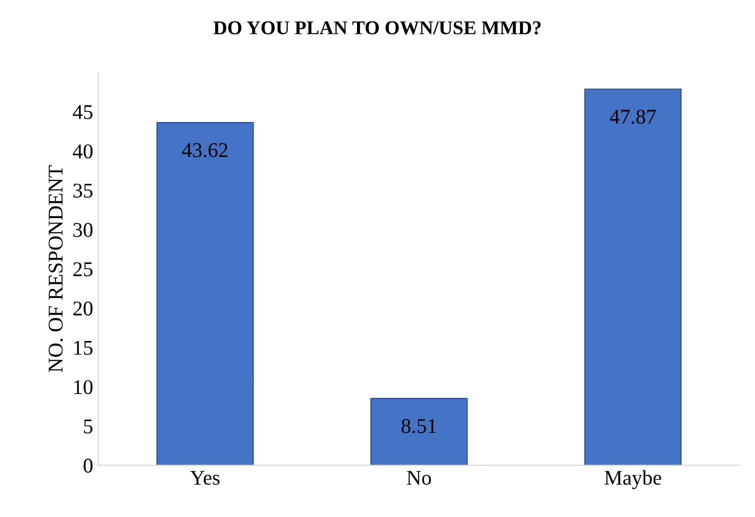 This screenshot has width=755, height=517. What do you see at coordinates (82, 229) in the screenshot?
I see `y-tick-label: 30` at bounding box center [82, 229].